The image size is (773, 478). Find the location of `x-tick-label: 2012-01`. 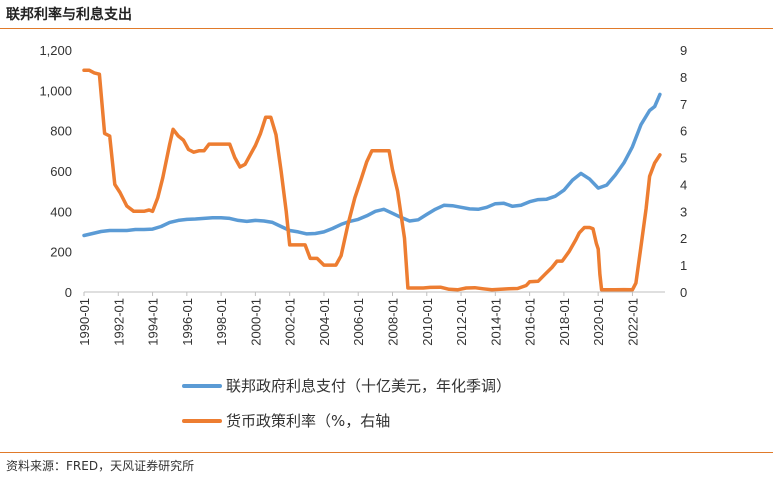

x-tick-label: 2012-01 is located at coordinates (461, 322).